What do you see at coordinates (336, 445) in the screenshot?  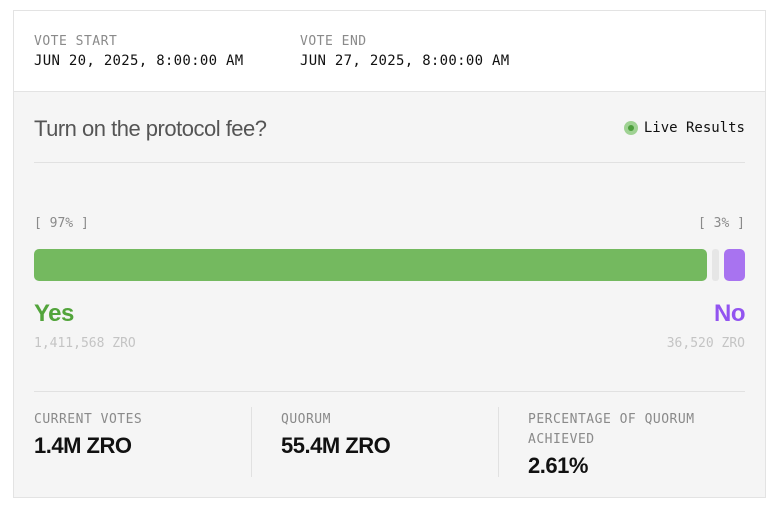 I see `quorum-value: 55.4M ZRO` at bounding box center [336, 445].